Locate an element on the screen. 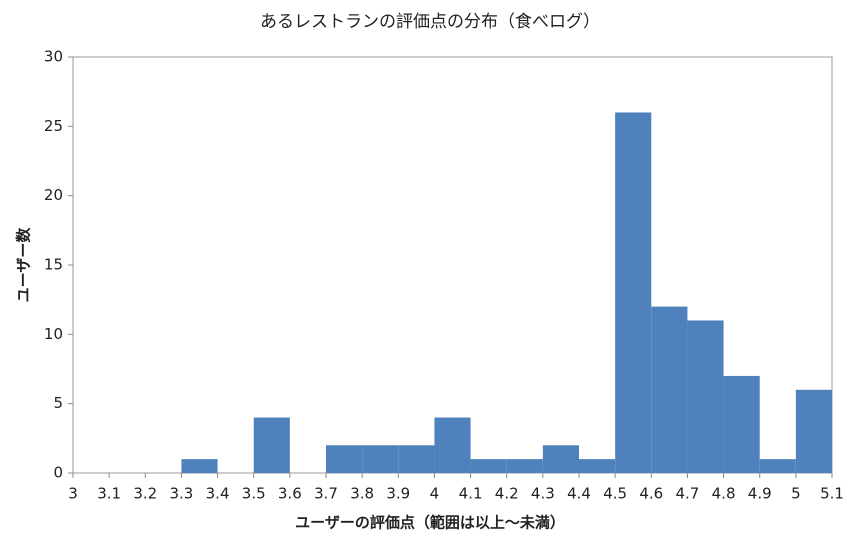 The image size is (860, 548). x-tick-label: 3.3 is located at coordinates (181, 494).